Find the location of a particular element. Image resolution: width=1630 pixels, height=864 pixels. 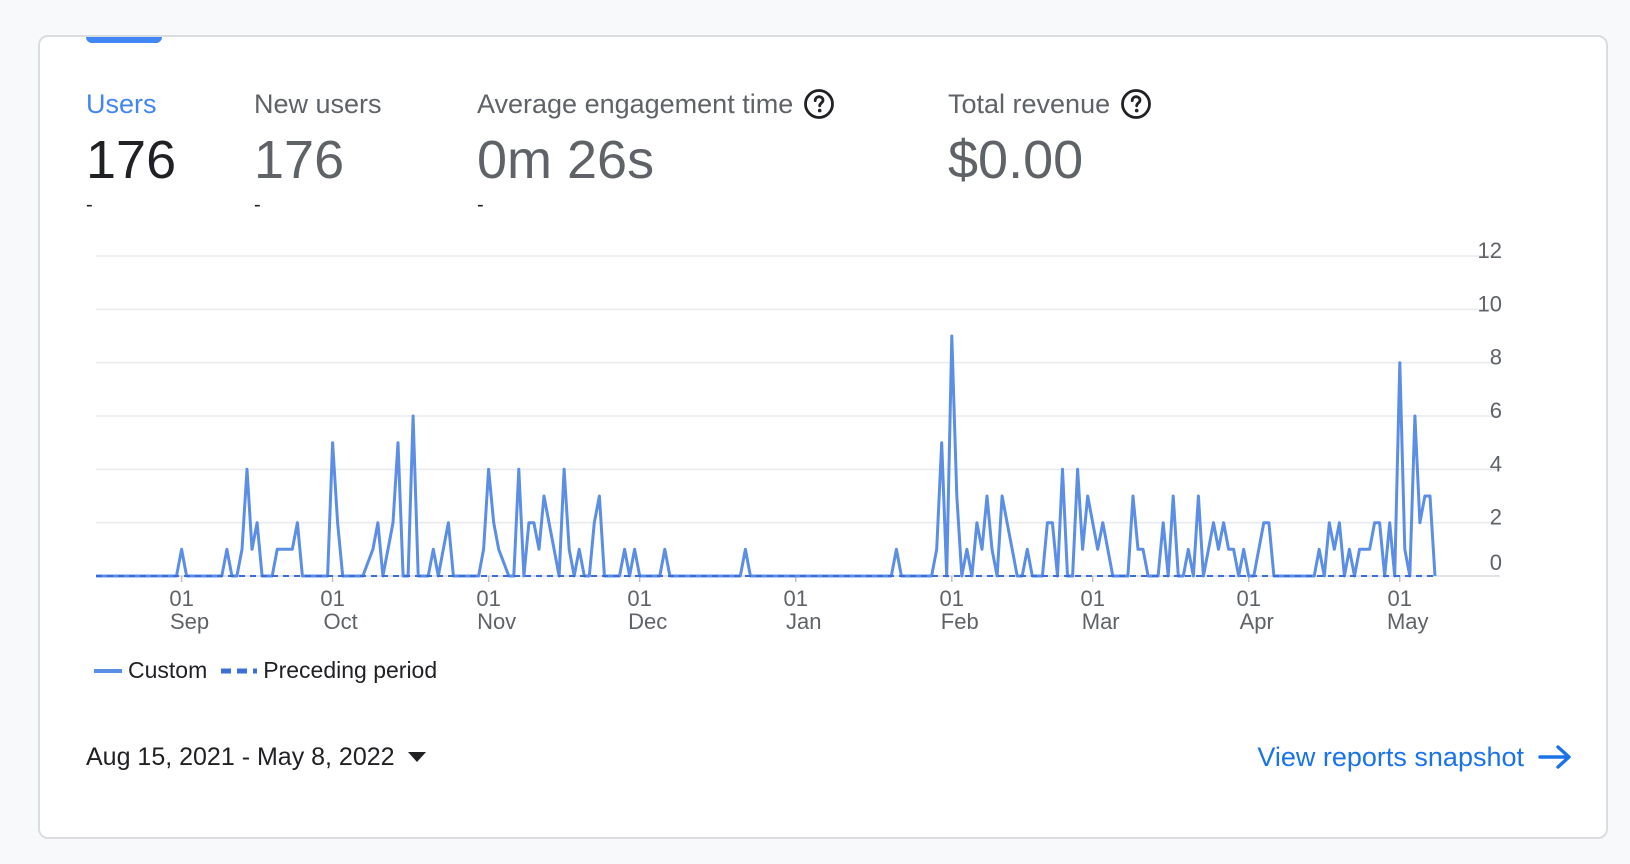

x-tick-month: Mar is located at coordinates (1101, 621).